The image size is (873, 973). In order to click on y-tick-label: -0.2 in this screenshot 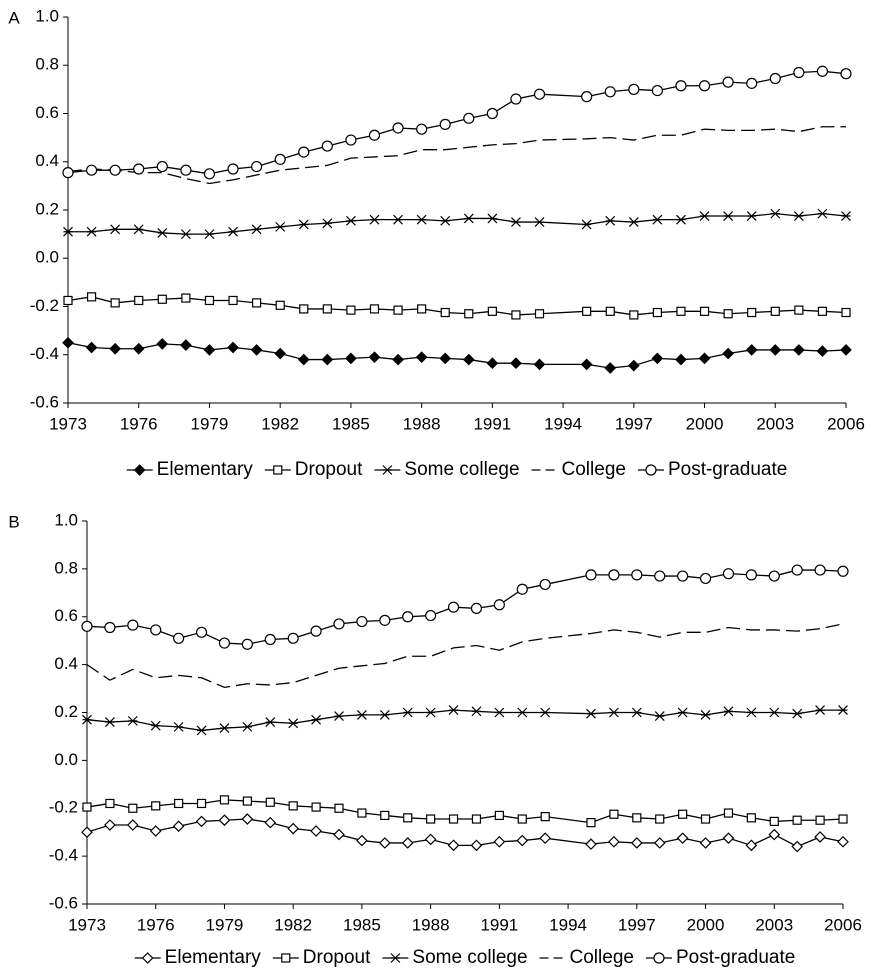, I will do `click(63, 807)`.